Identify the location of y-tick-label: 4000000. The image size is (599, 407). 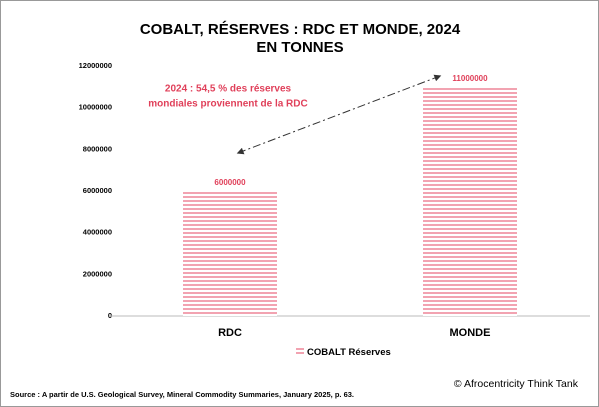
(97, 232).